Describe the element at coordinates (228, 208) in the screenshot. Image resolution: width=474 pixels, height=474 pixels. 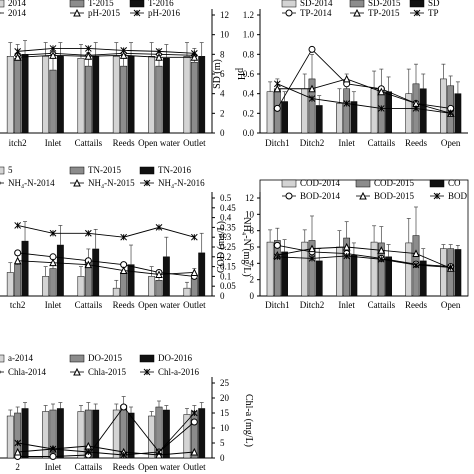
I see `y-tick-label: 0.45` at that location.